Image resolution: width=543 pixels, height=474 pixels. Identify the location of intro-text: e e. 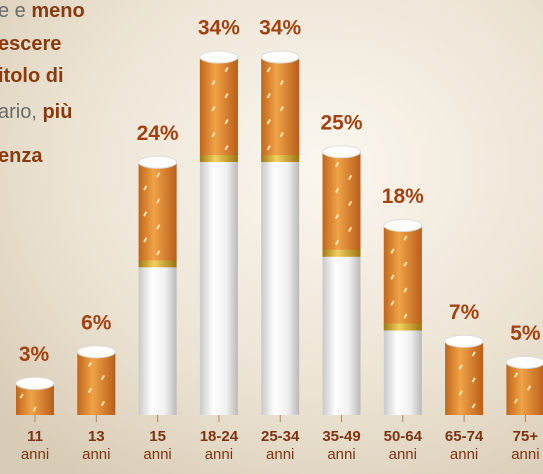
(15, 11).